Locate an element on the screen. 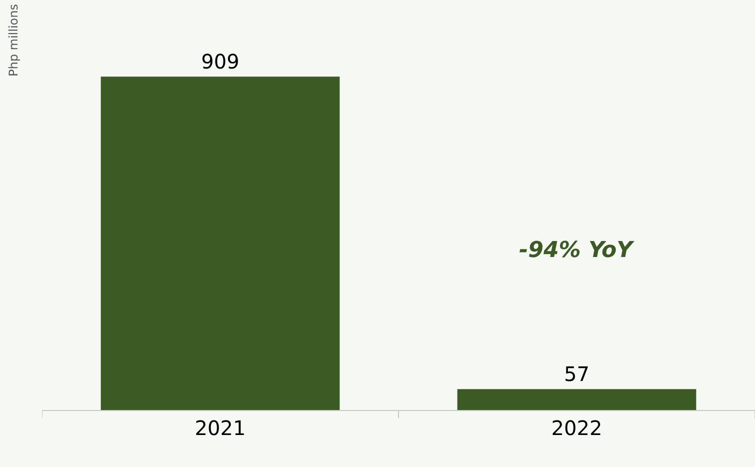  annotation: -94% YoY is located at coordinates (577, 250).